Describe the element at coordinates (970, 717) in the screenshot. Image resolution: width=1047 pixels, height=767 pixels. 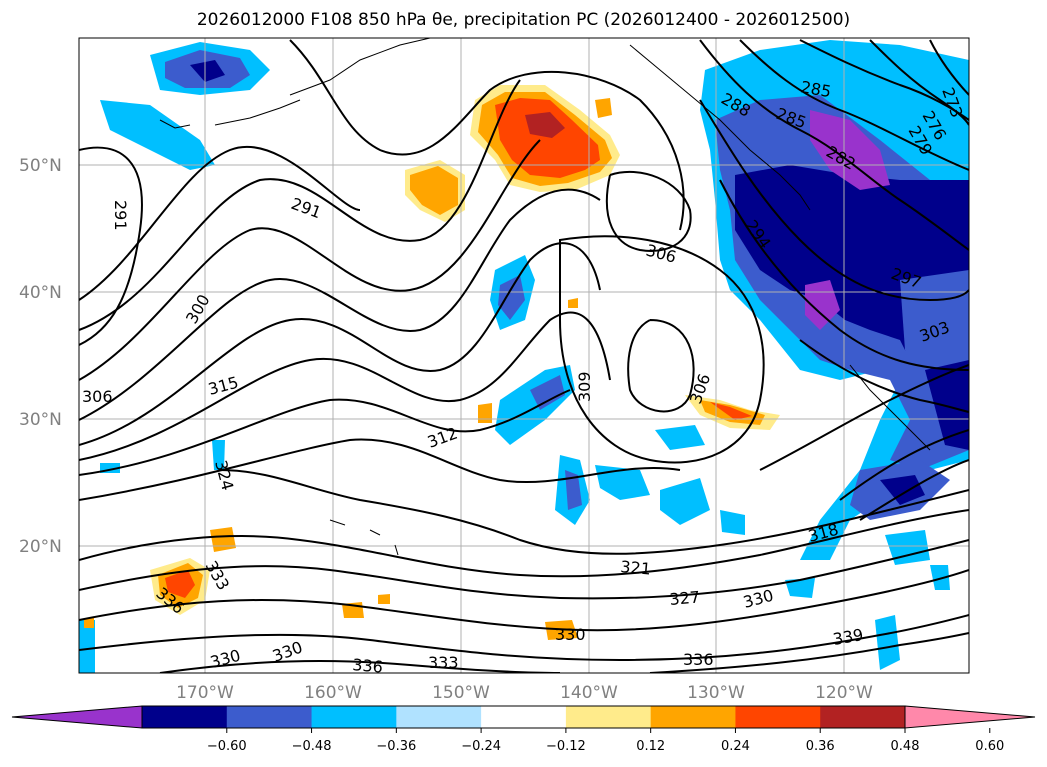
I see `colorbar-extend-high` at that location.